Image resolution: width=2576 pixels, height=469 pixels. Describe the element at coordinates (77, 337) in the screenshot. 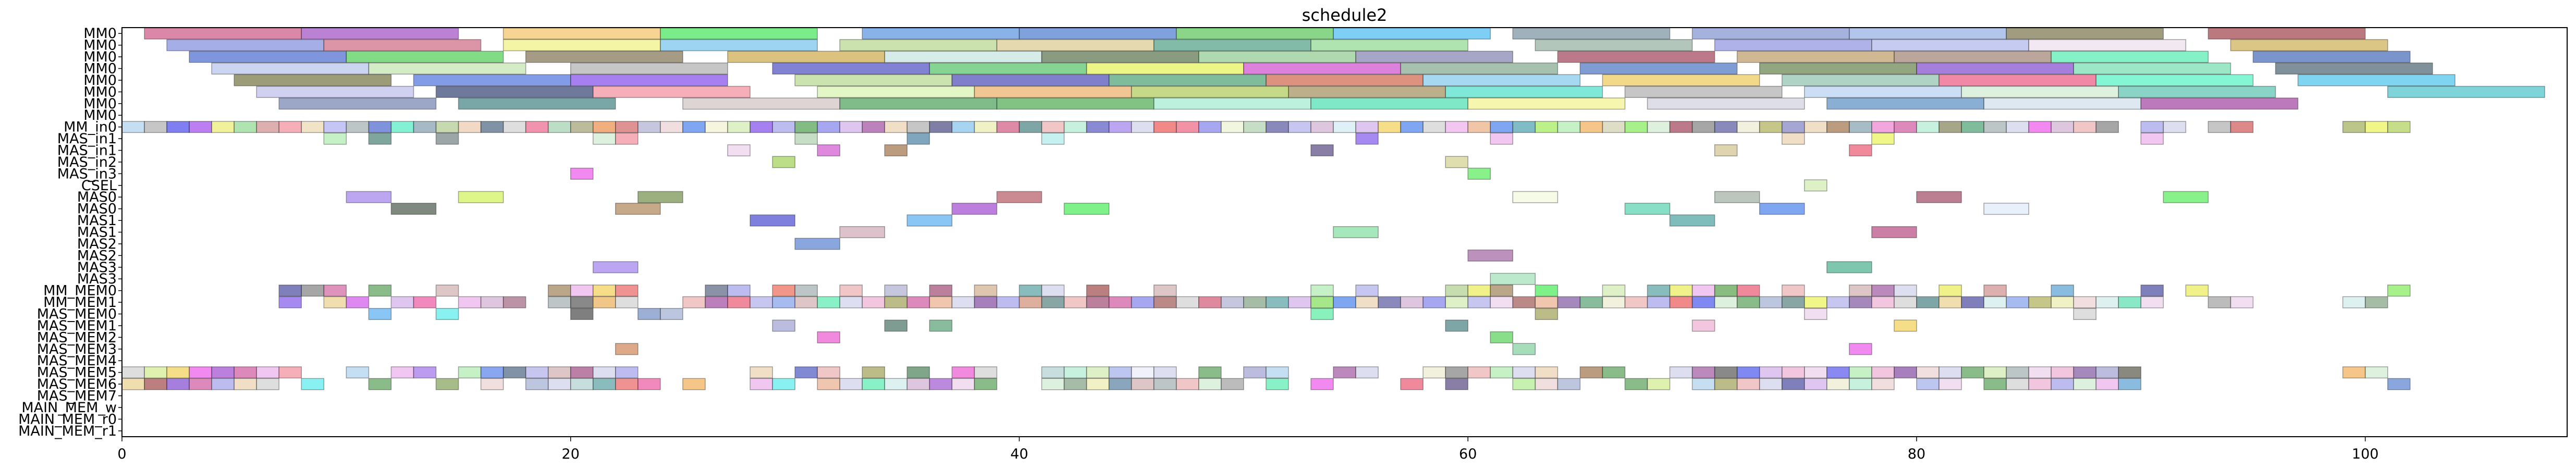

I see `row-label: MAS_MEM2` at that location.